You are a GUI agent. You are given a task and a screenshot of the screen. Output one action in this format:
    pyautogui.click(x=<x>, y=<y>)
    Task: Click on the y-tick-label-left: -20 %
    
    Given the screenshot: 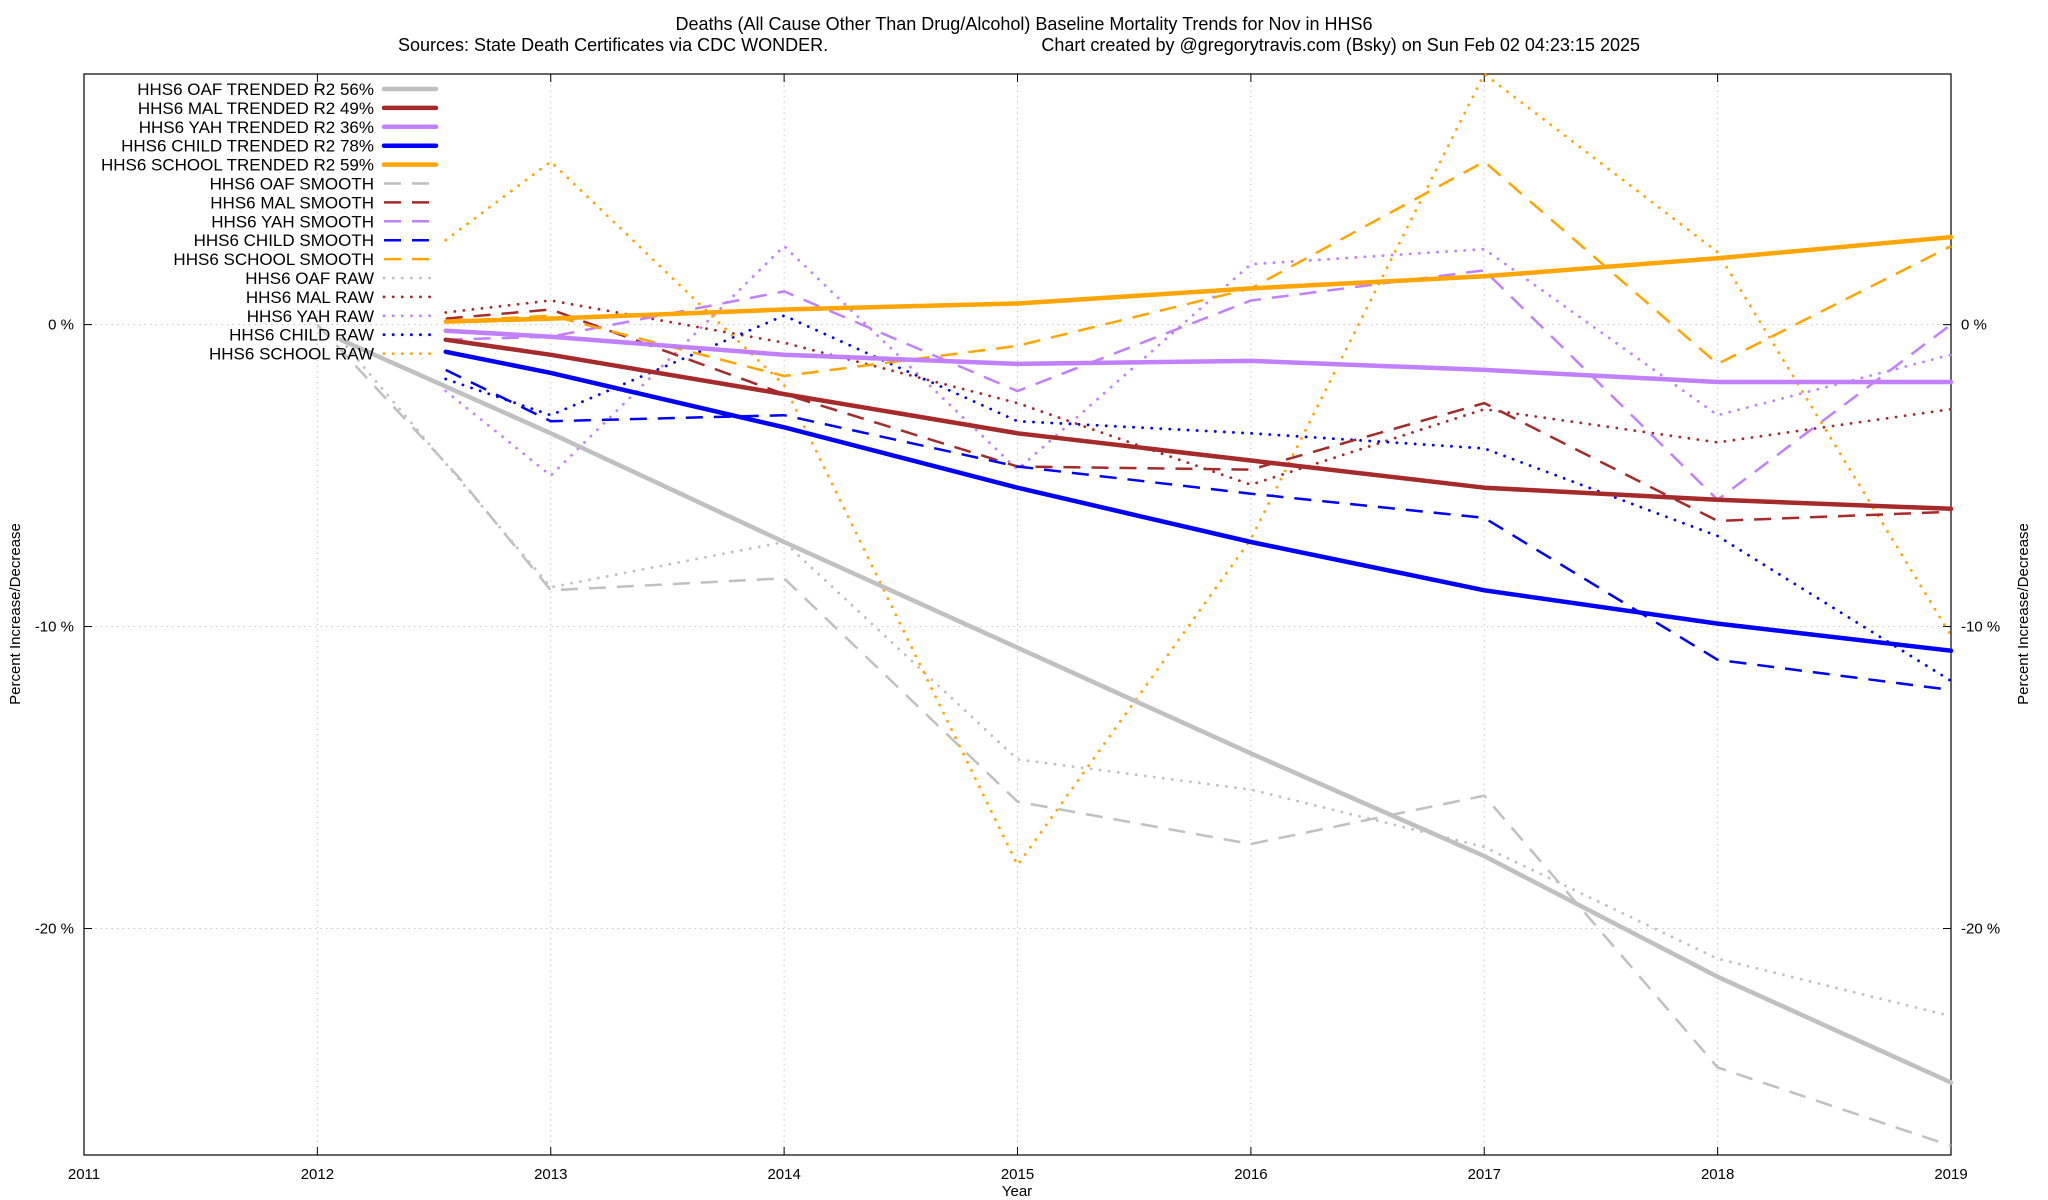 What is the action you would take?
    pyautogui.click(x=54, y=929)
    